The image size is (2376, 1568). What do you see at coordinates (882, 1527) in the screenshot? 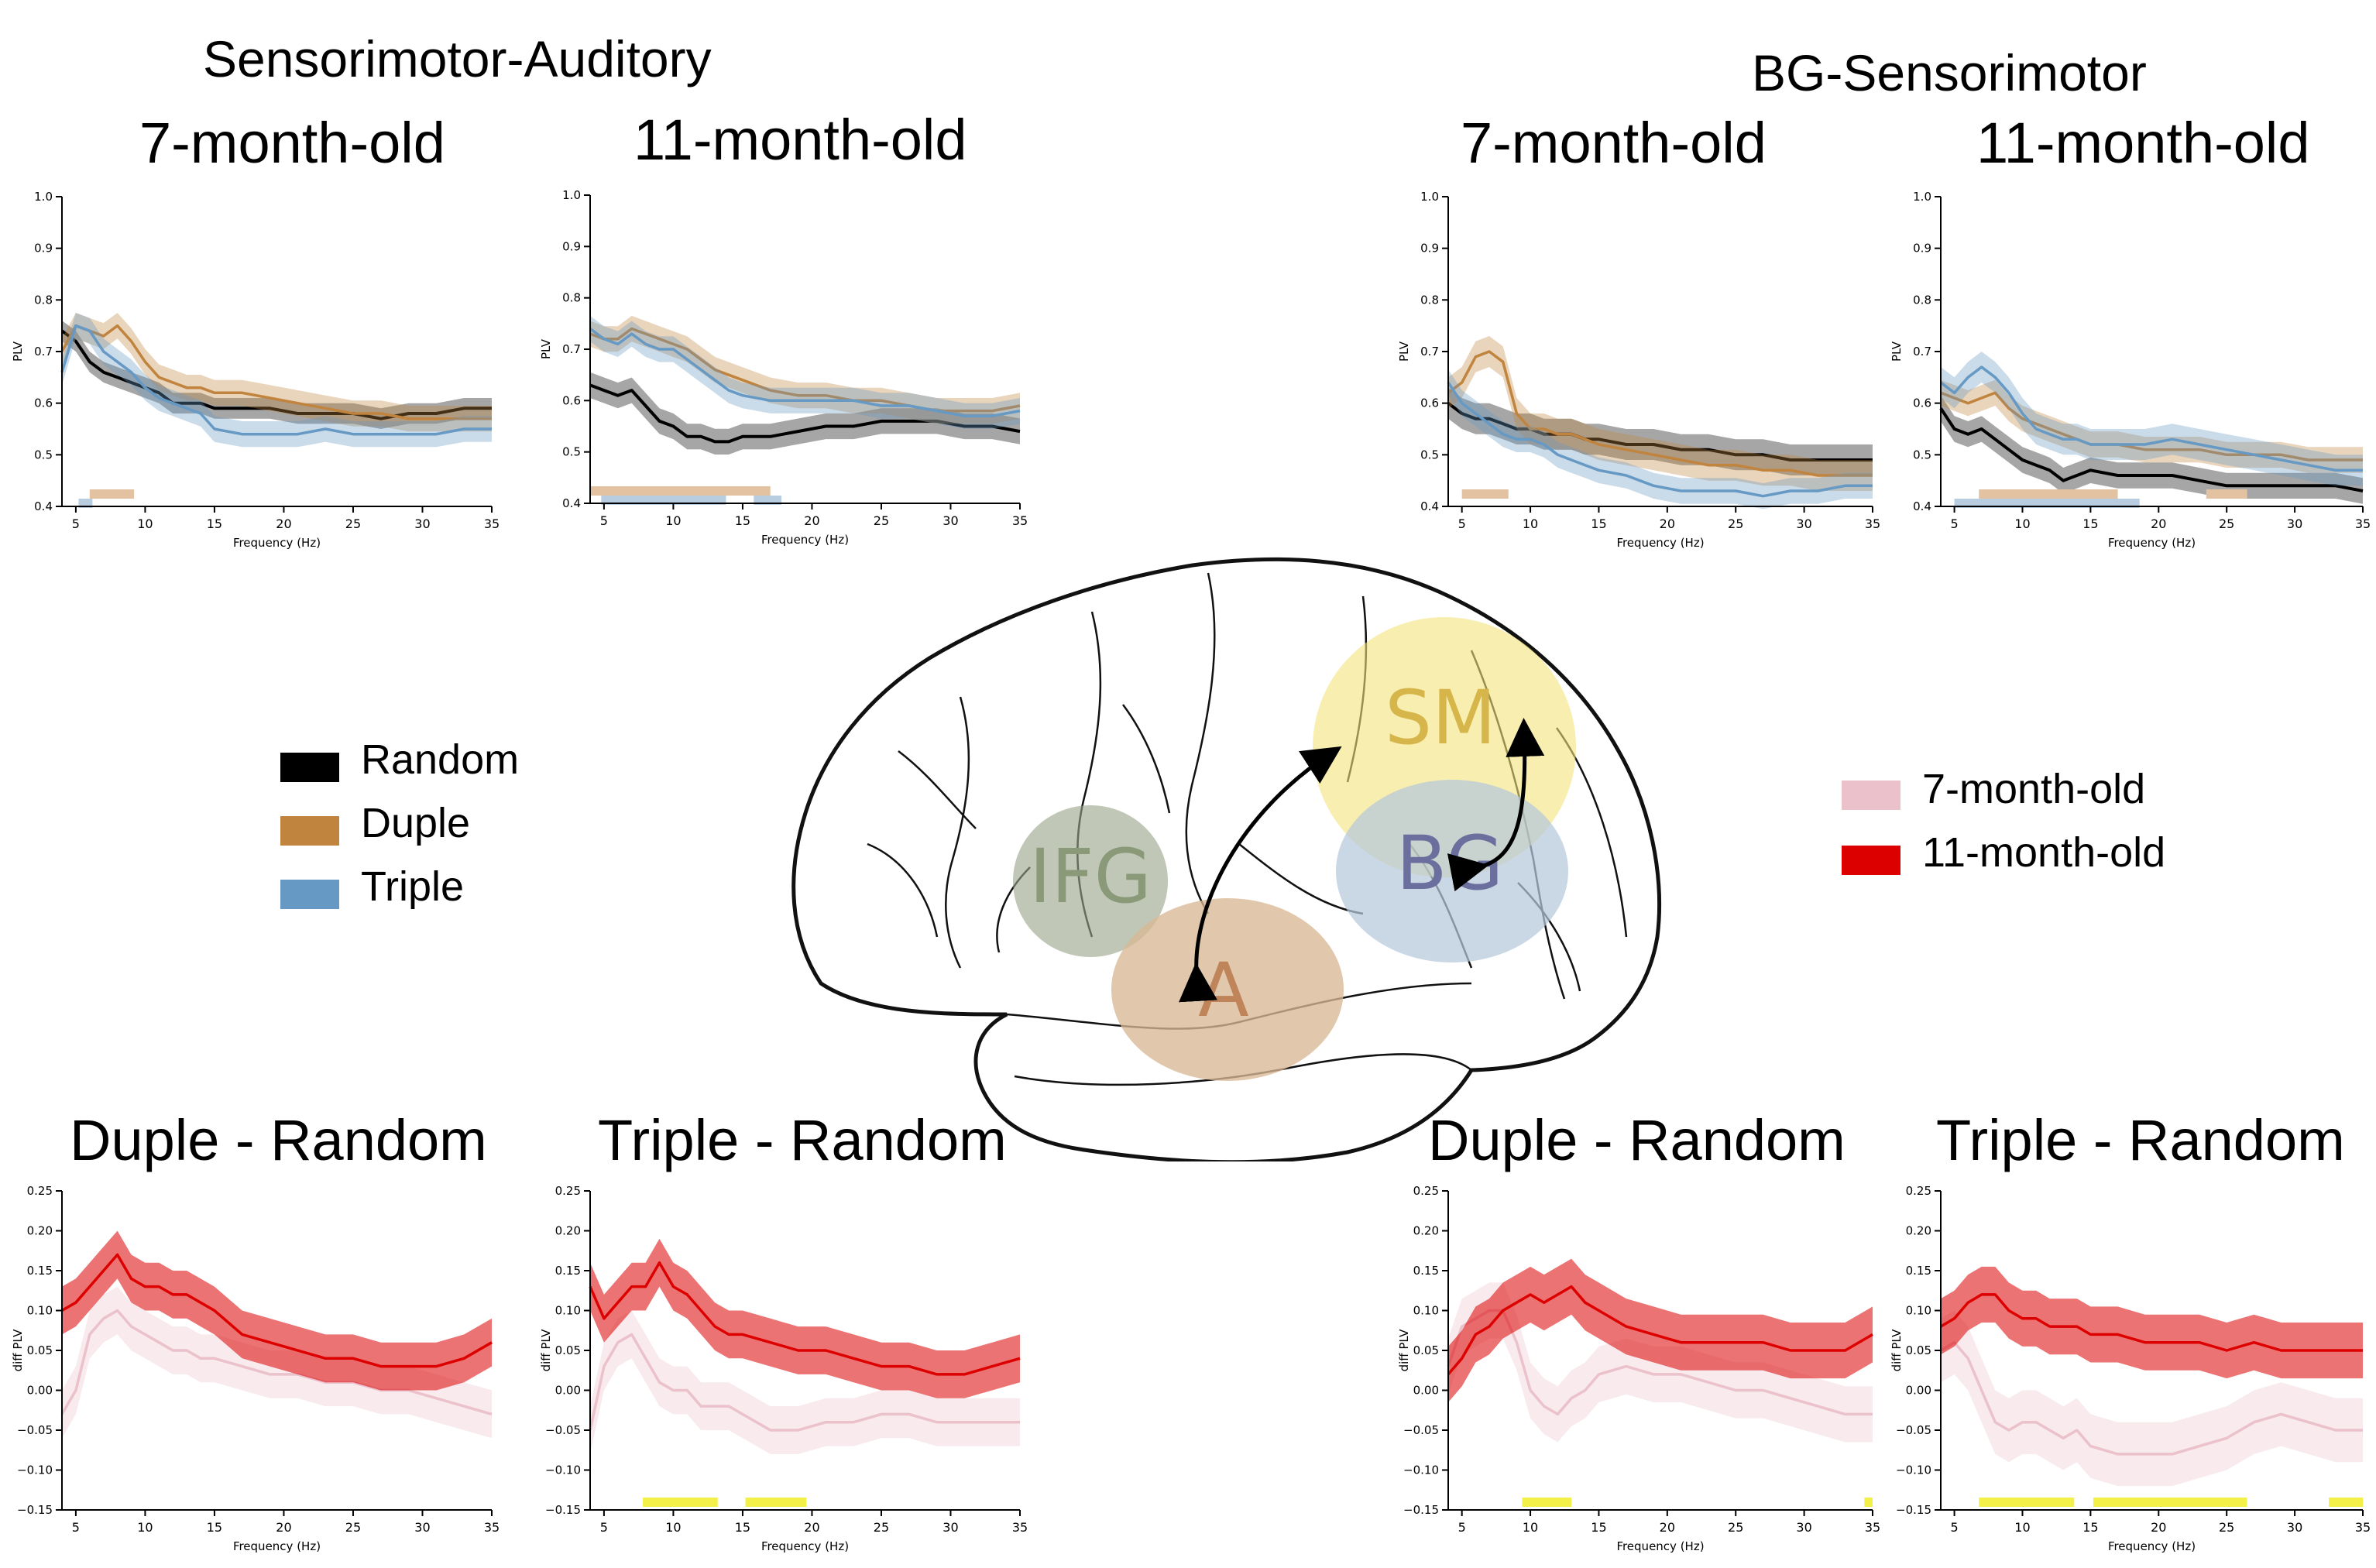
I see `xtick-label-p6-4: 25` at bounding box center [882, 1527].